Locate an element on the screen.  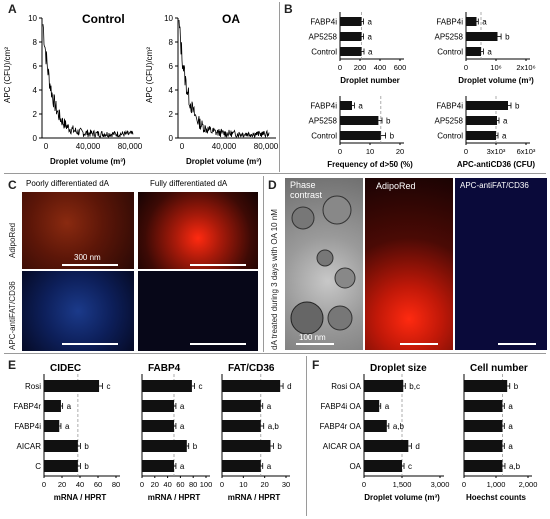
category-label: FABP4r OA is located at coordinates (341, 426).